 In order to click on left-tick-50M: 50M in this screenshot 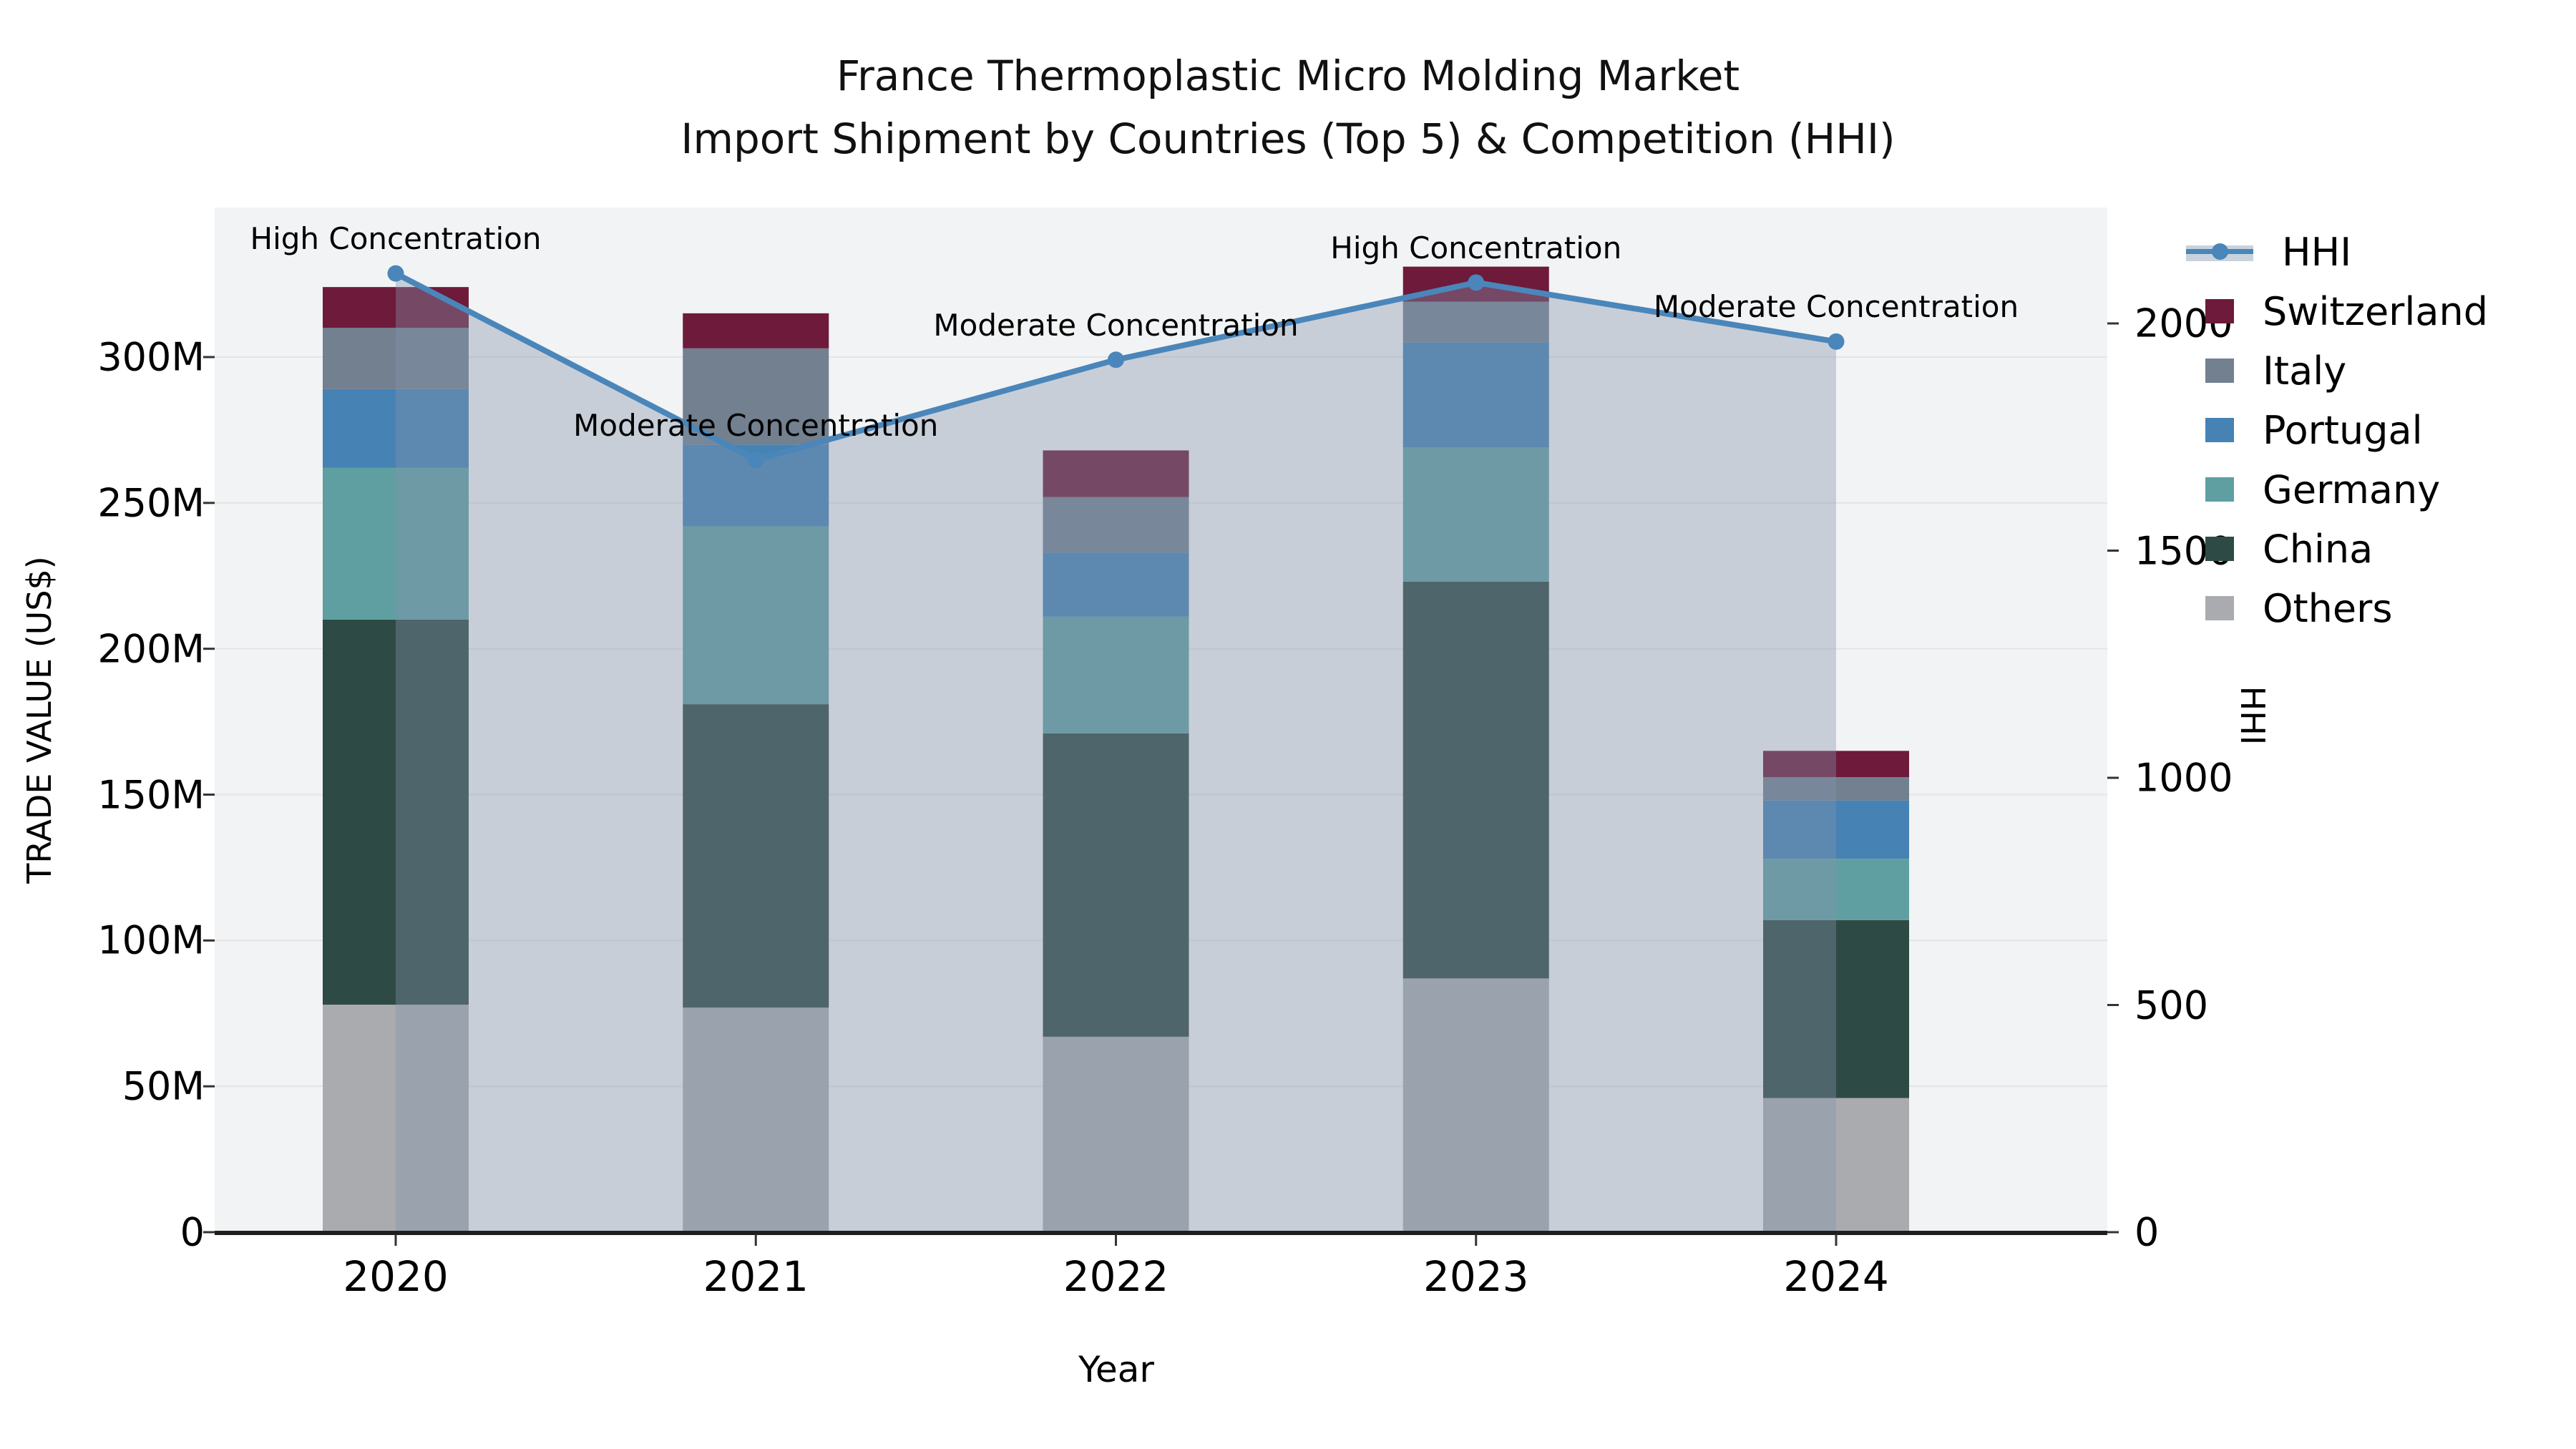, I will do `click(163, 1086)`.